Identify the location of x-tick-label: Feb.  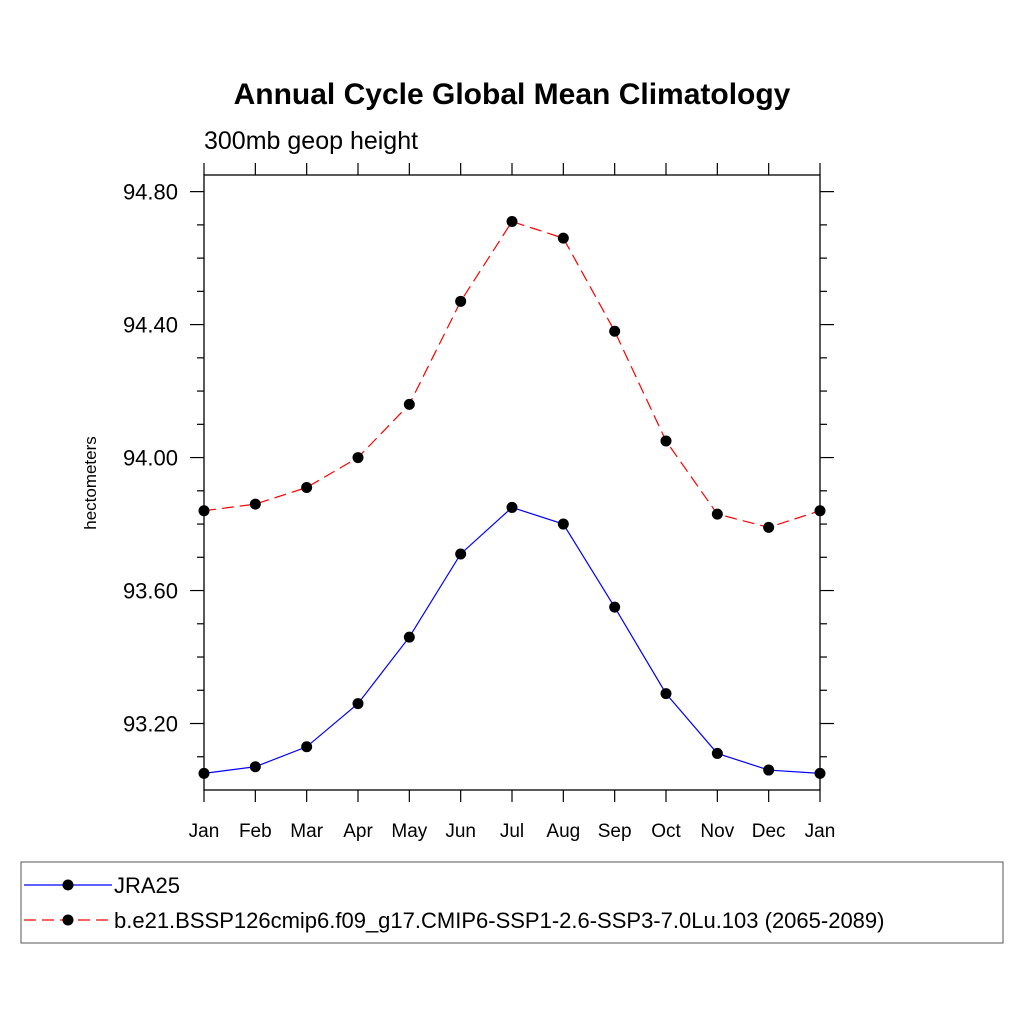
(255, 831).